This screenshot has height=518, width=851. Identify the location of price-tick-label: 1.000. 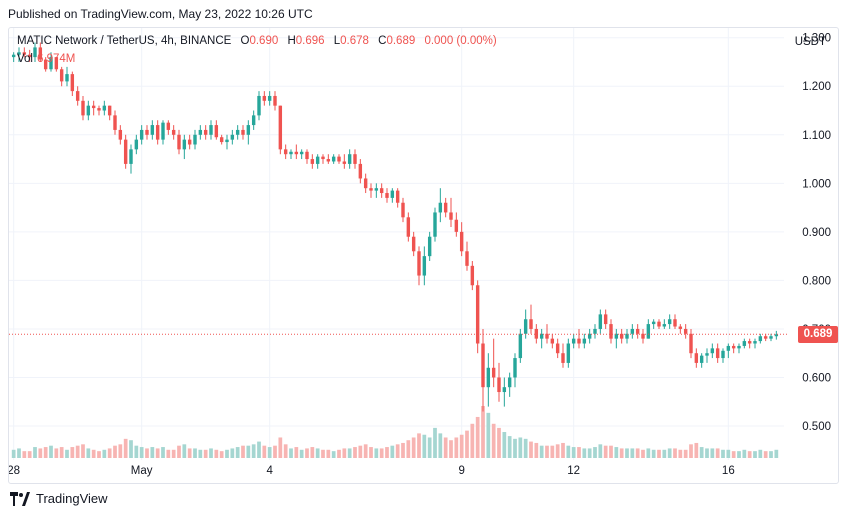
(816, 184).